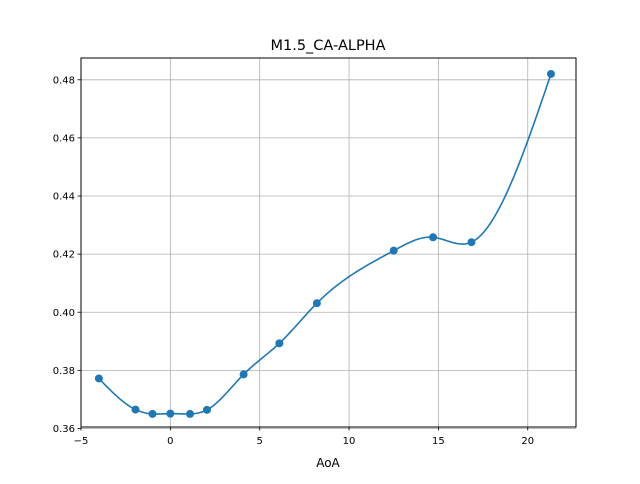 The width and height of the screenshot is (640, 484). What do you see at coordinates (260, 441) in the screenshot?
I see `x-tick-label: 5` at bounding box center [260, 441].